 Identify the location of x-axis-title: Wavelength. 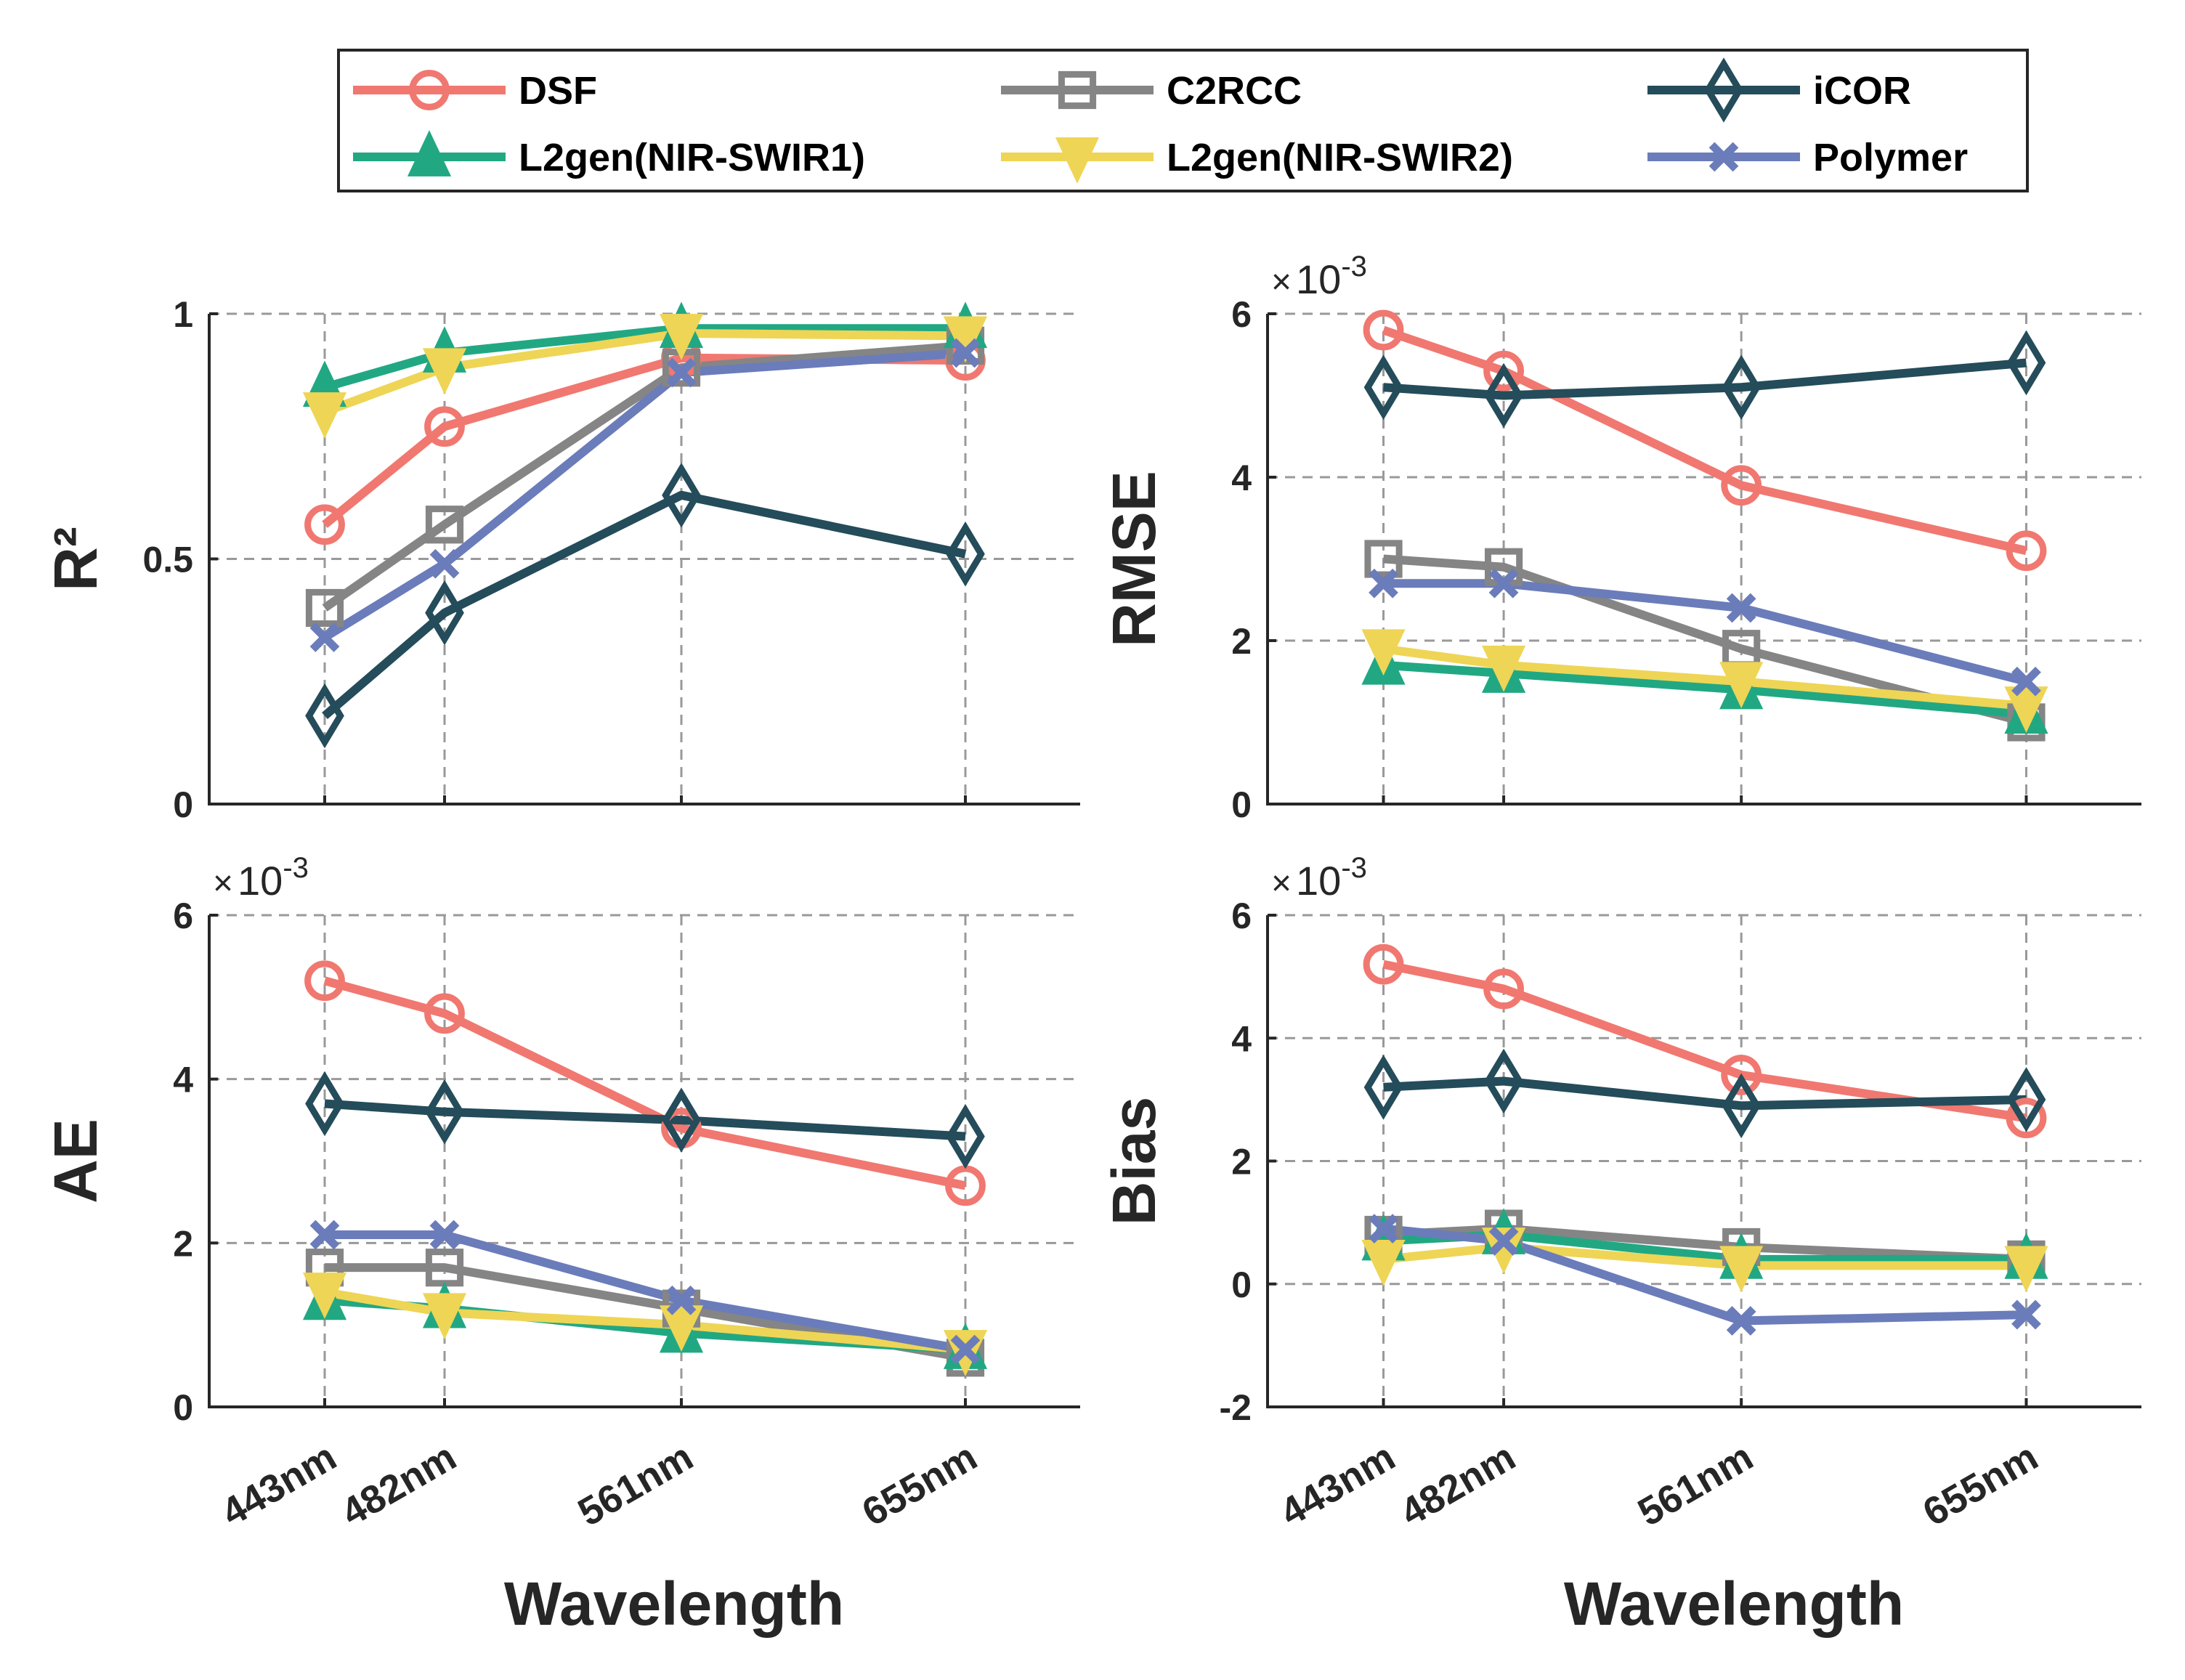
(674, 1604).